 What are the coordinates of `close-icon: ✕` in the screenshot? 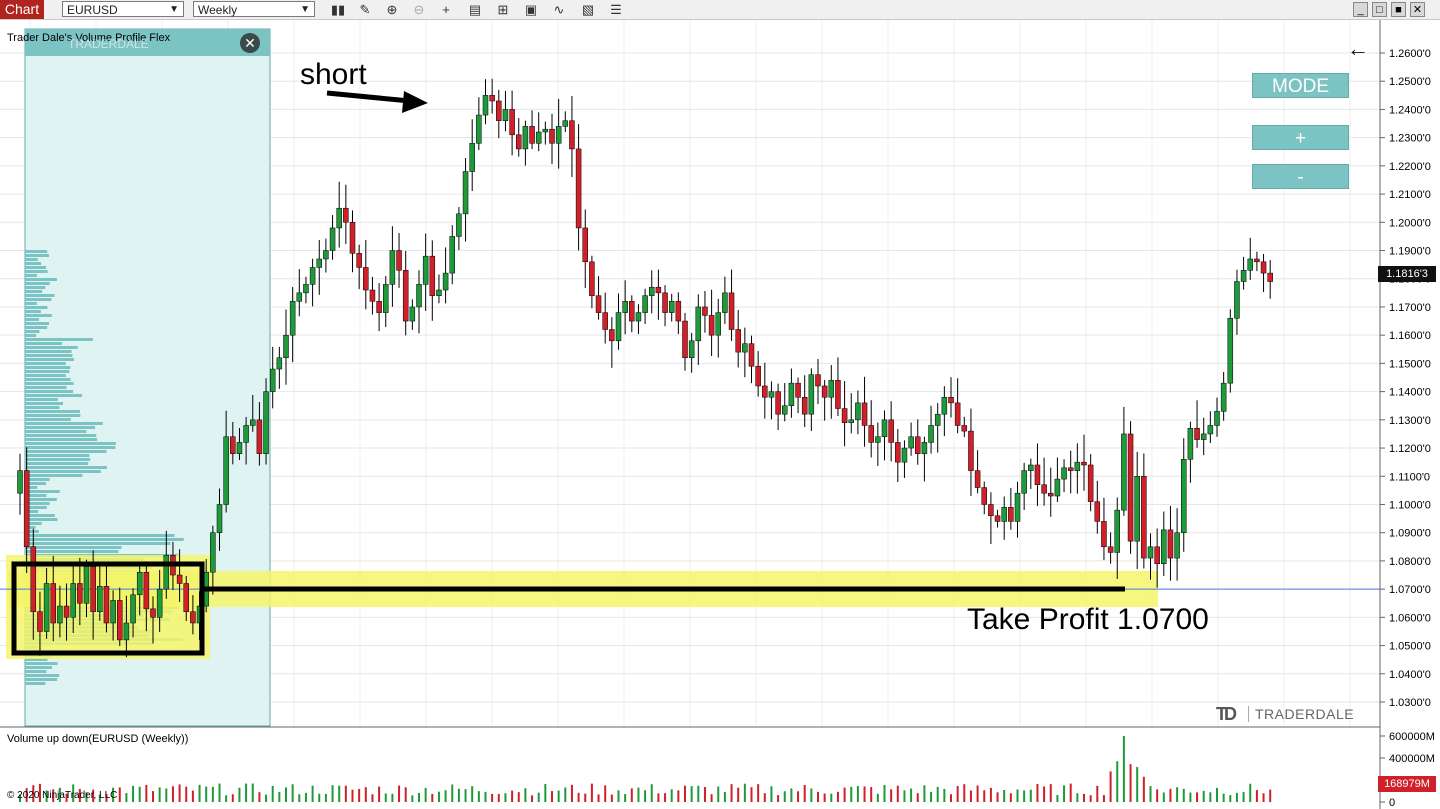 It's located at (250, 43).